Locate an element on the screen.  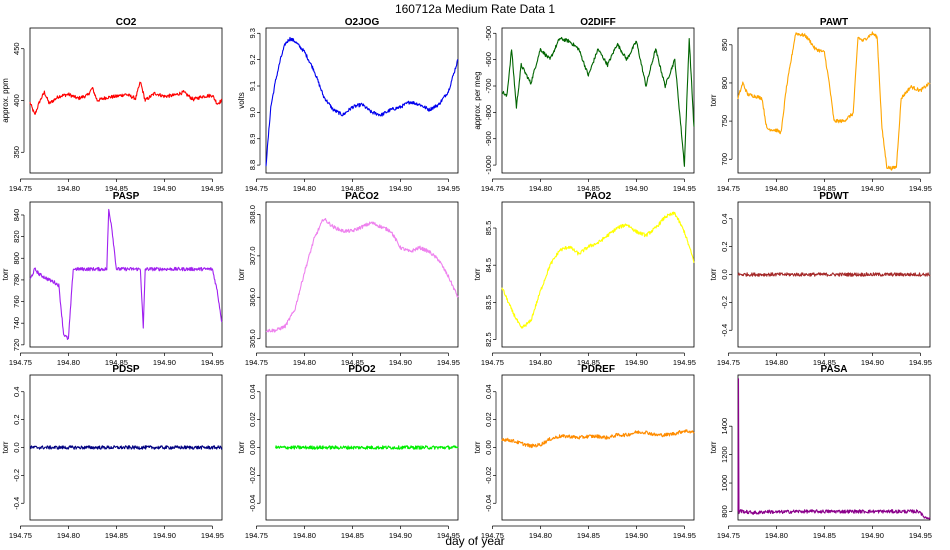
y-tick-label-o2jog: 9.0 is located at coordinates (252, 112).